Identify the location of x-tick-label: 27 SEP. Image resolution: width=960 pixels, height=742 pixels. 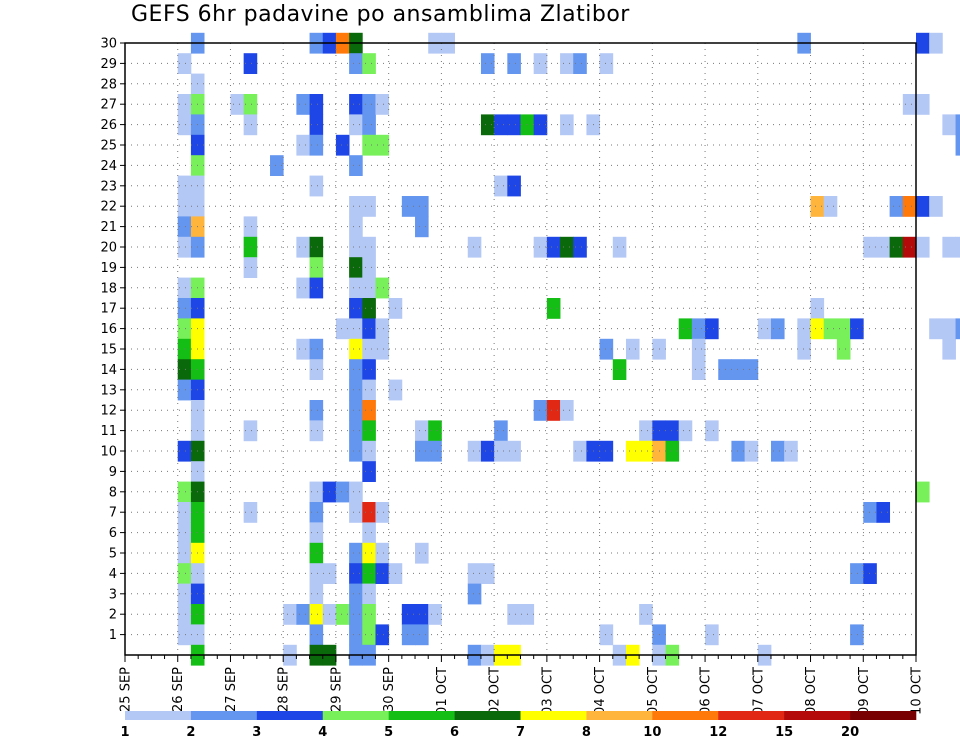
(231, 689).